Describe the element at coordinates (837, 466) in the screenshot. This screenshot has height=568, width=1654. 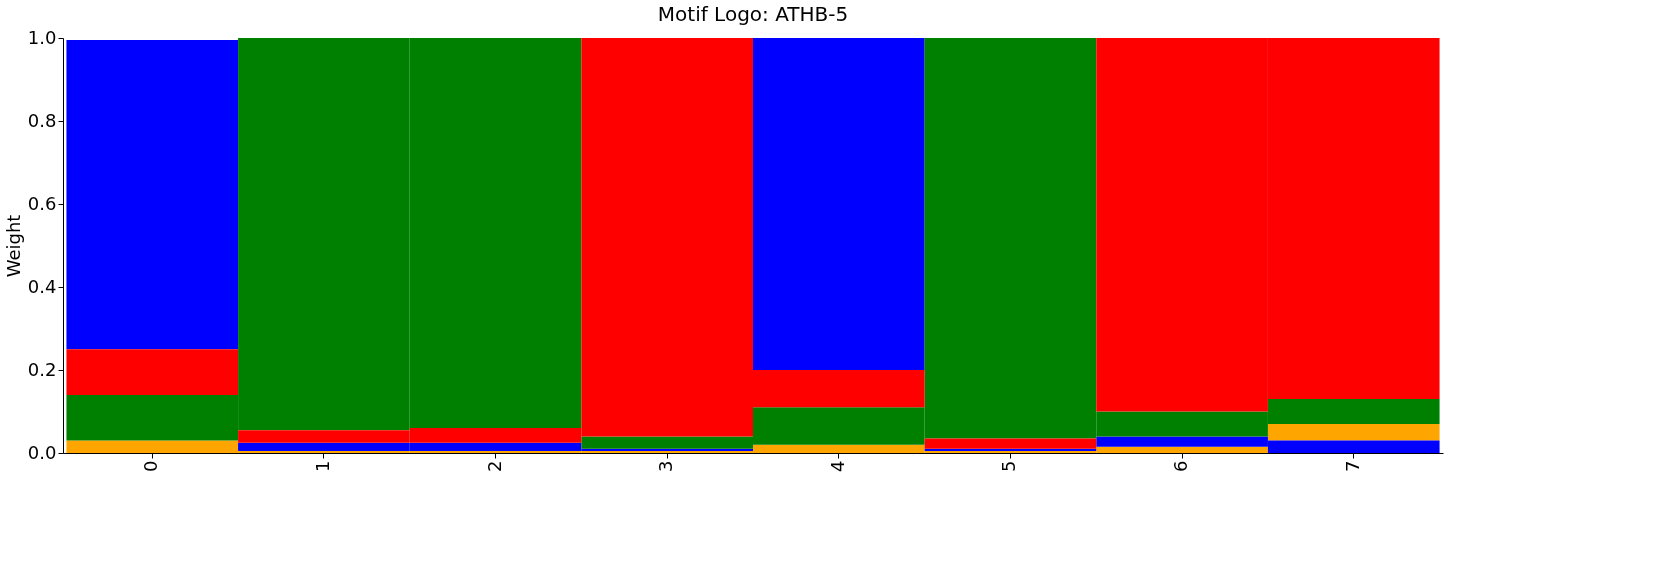
I see `x-tick-label: 4` at that location.